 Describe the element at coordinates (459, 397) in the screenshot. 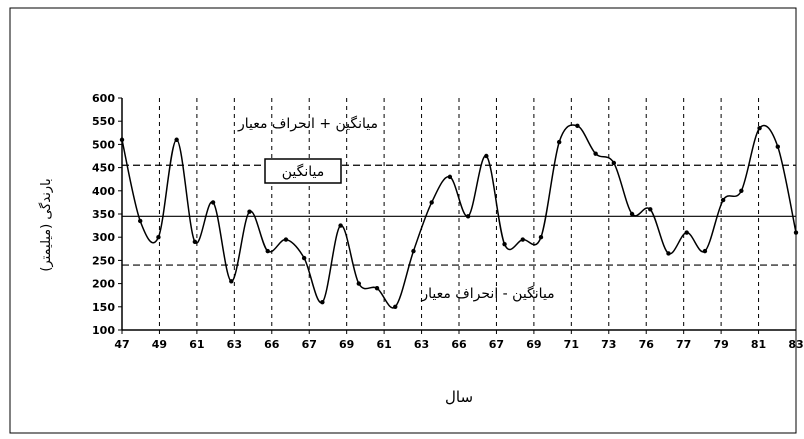

I see `x-axis-title: سال` at that location.